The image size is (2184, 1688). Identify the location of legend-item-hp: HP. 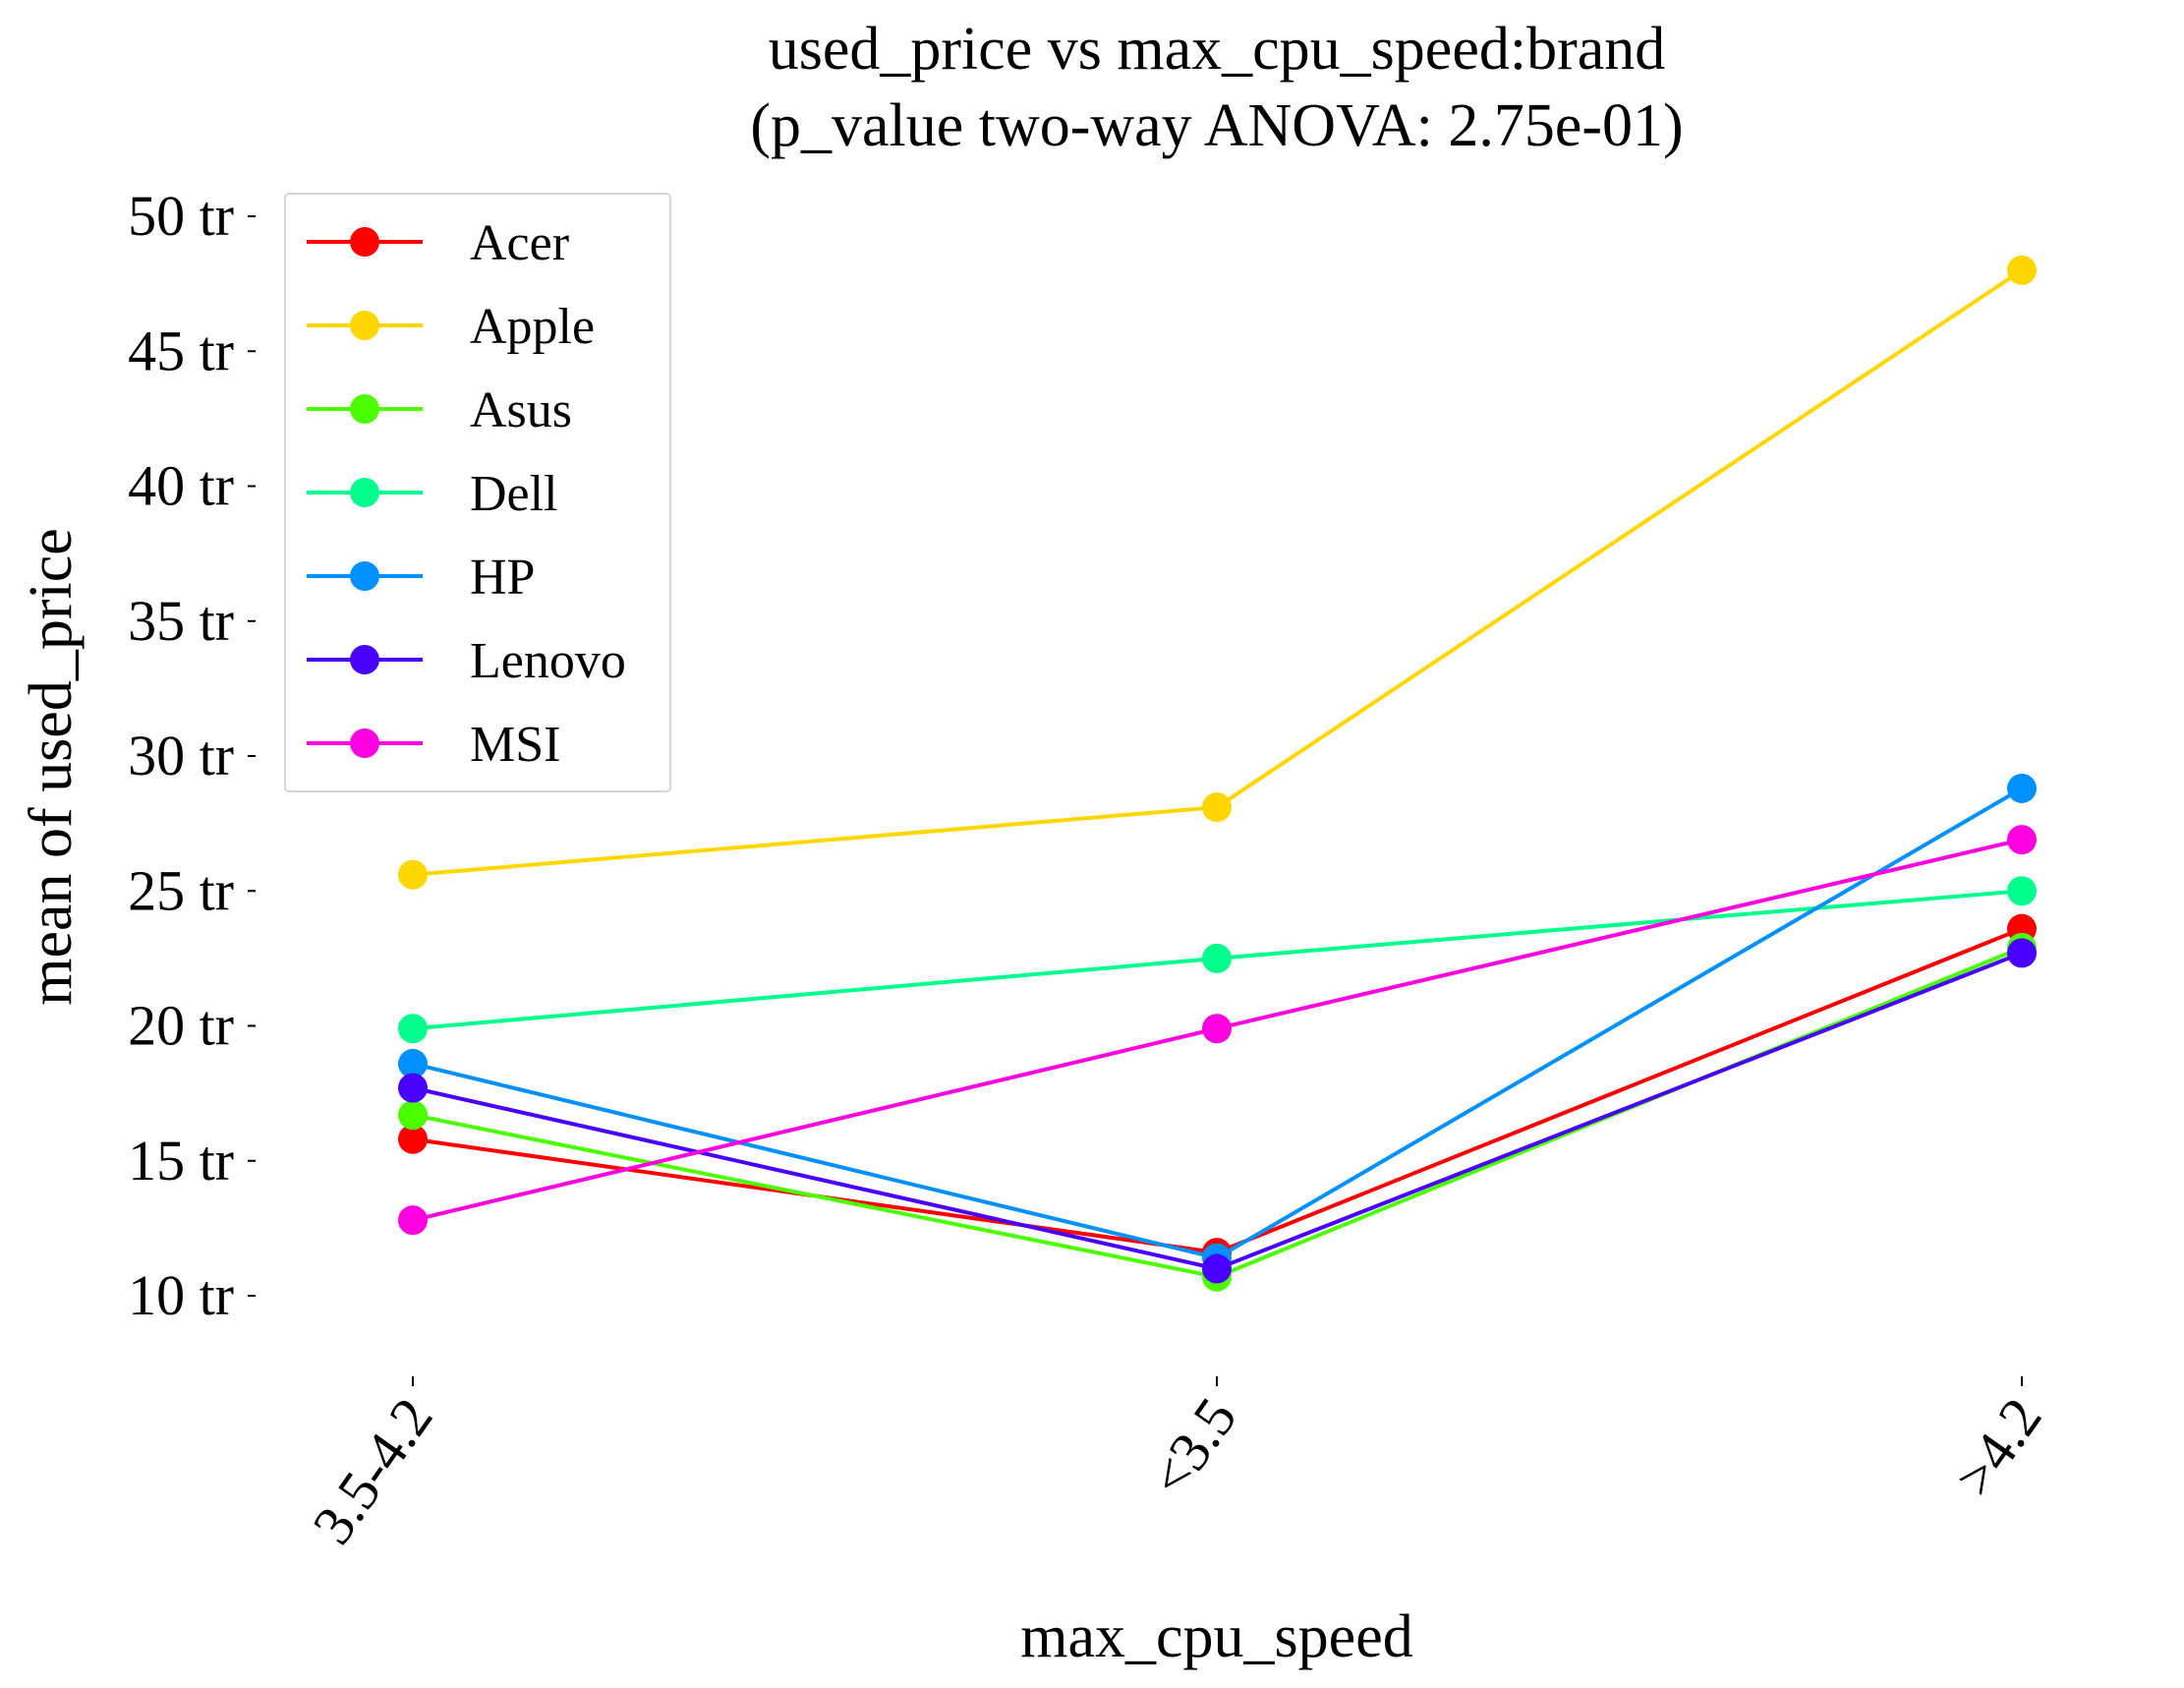
(421, 578).